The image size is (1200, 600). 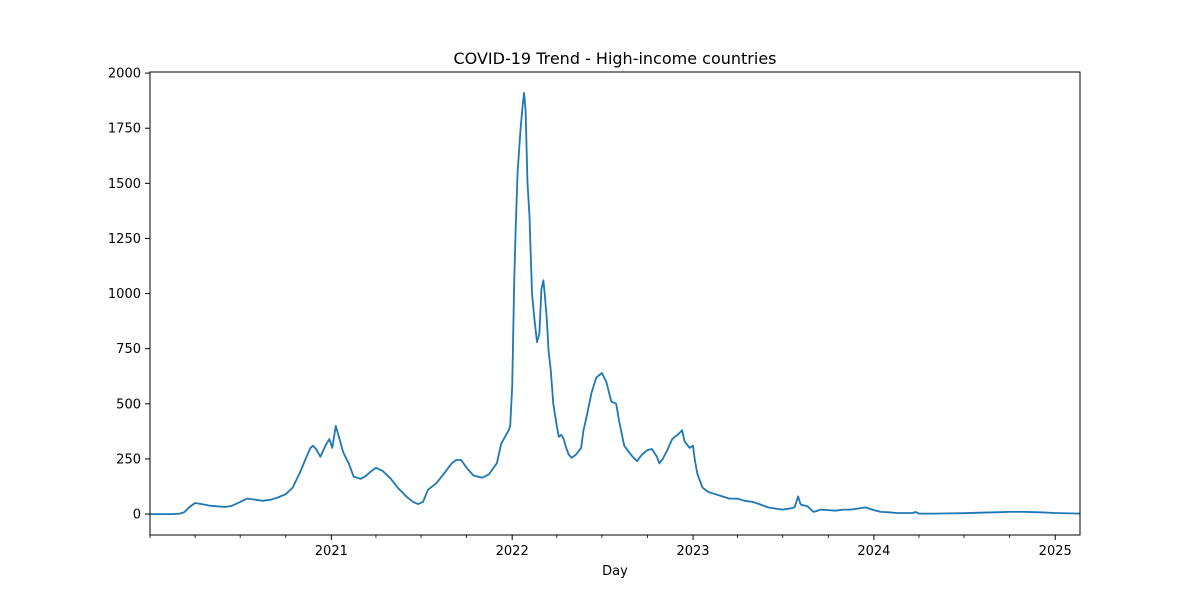 I want to click on y-tick-label: 250, so click(x=128, y=459).